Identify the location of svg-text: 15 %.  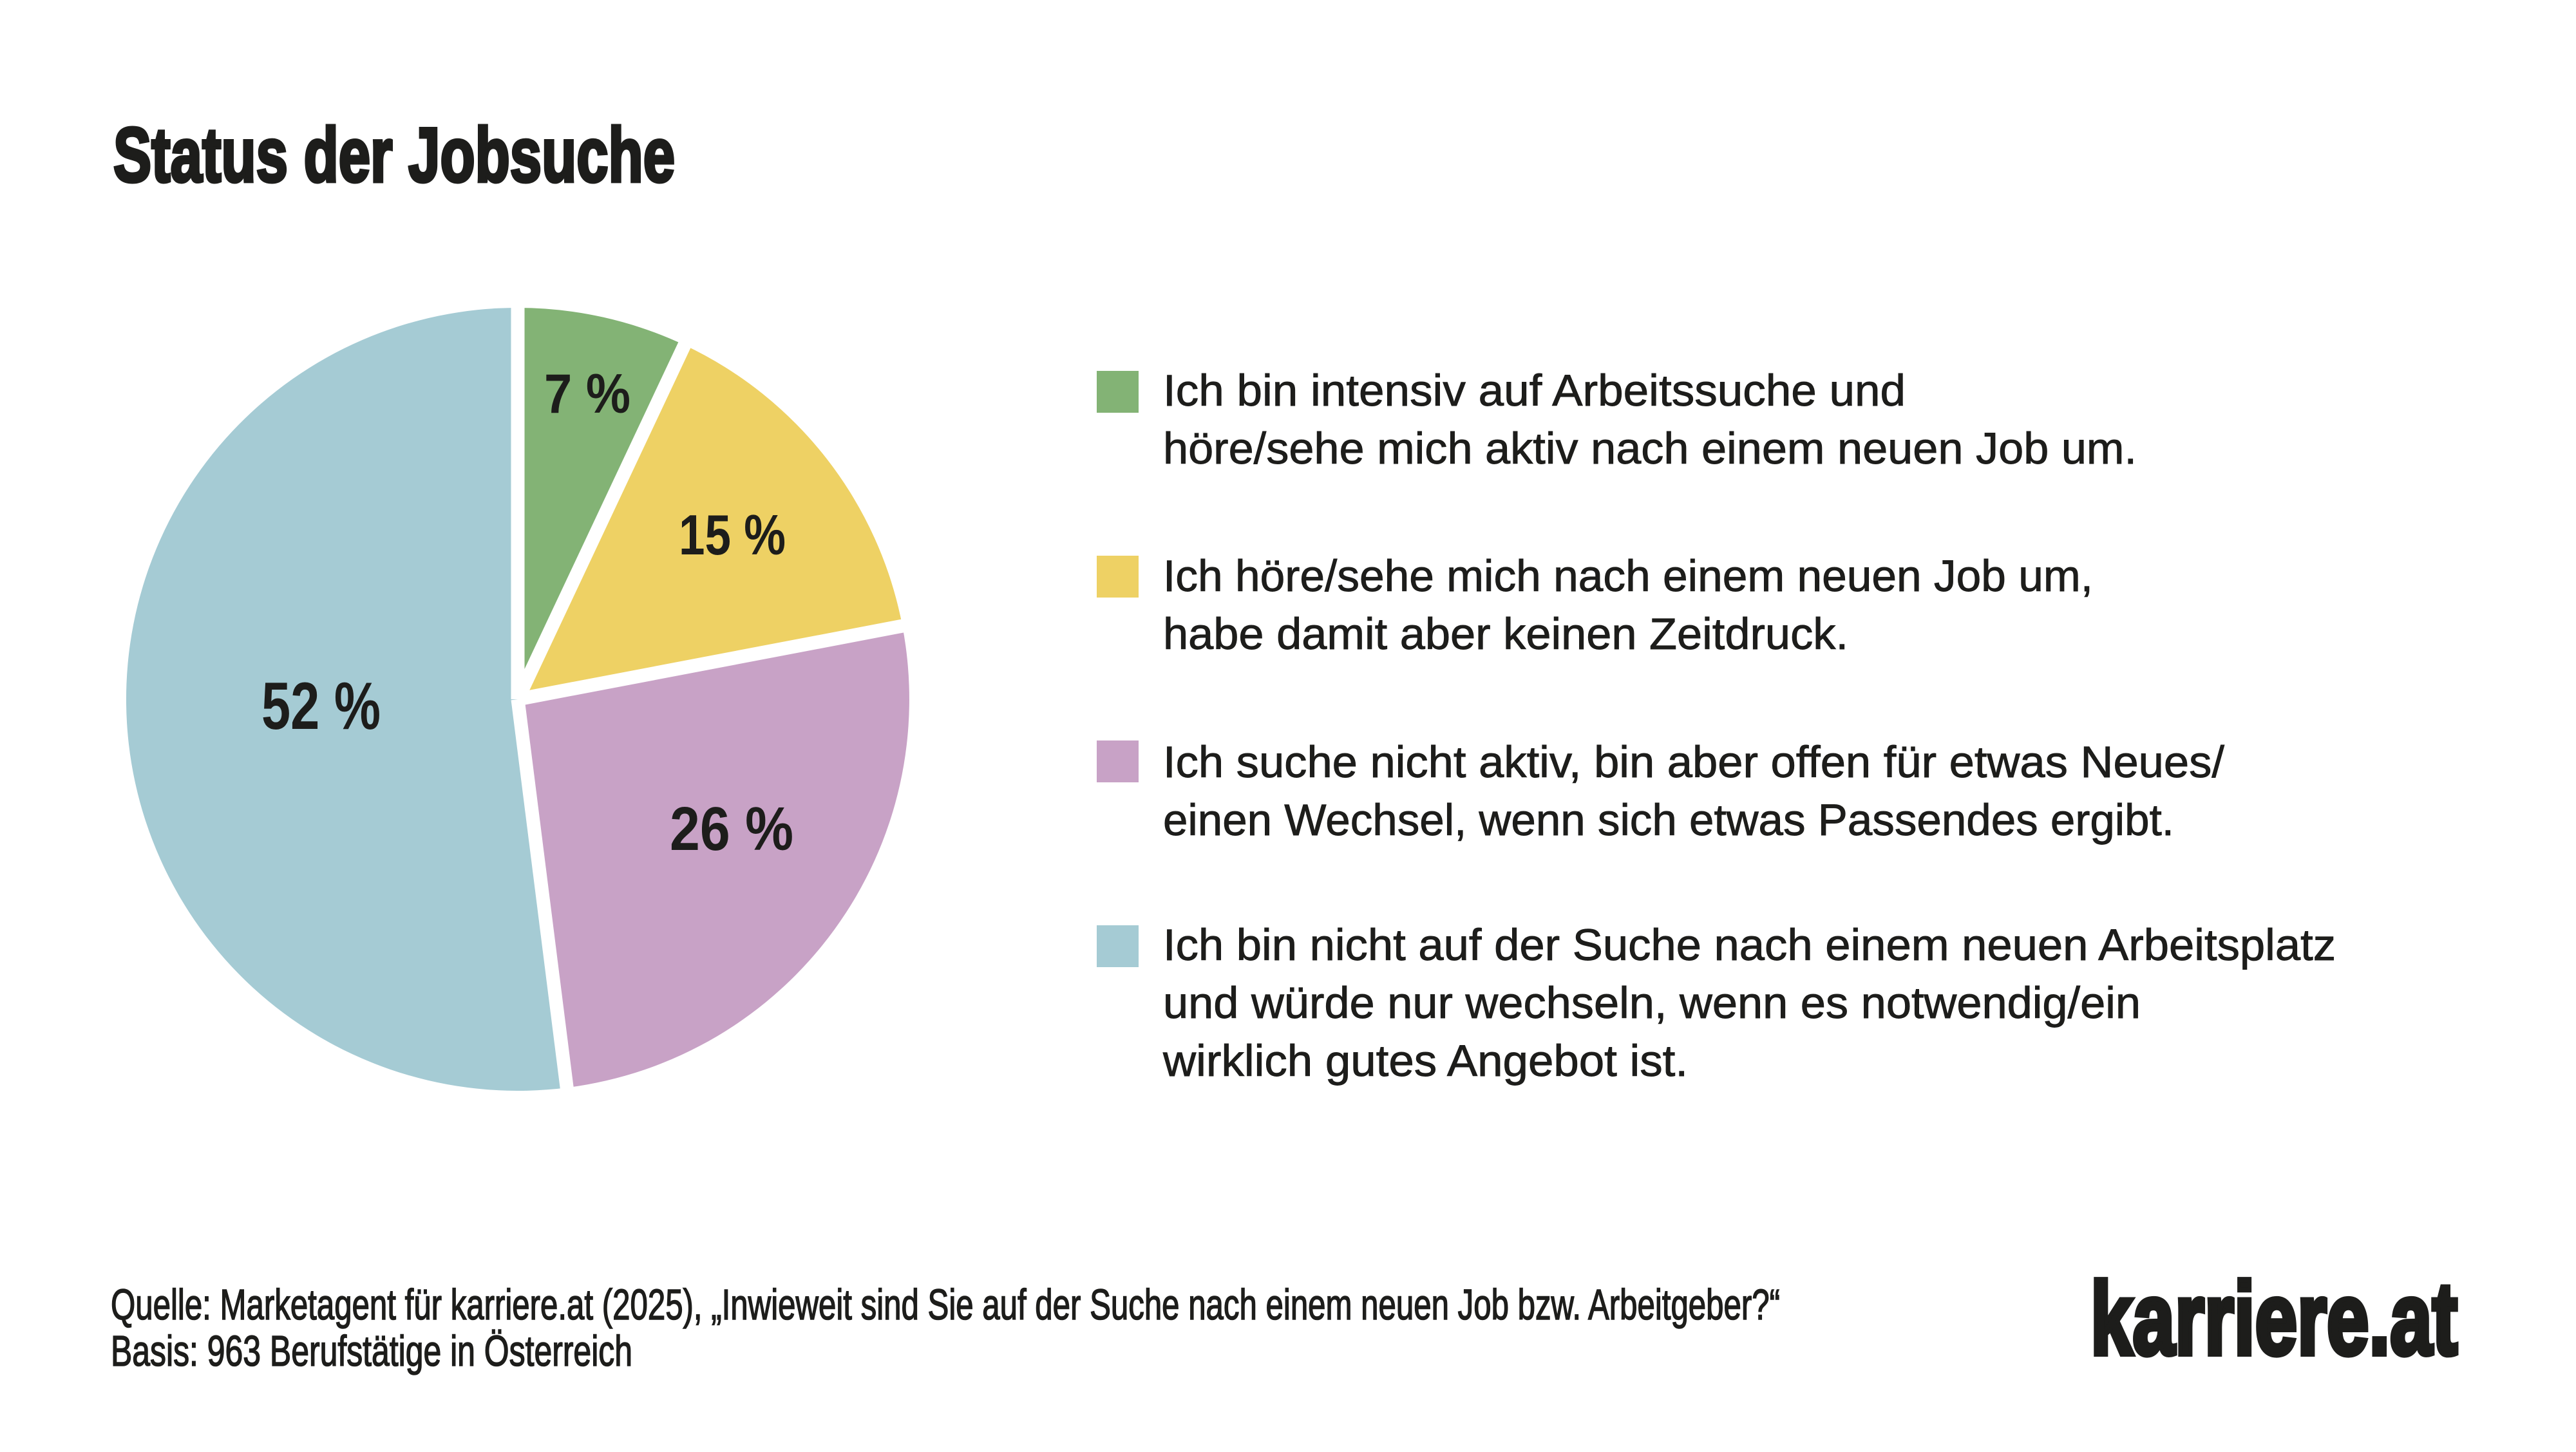
(732, 535).